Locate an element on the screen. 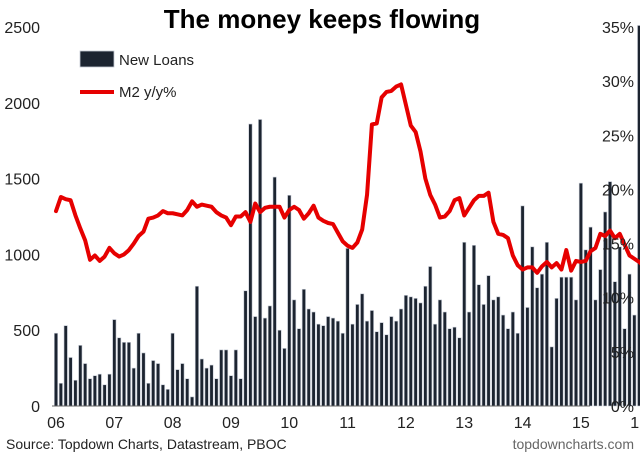  x-axis-tick-label: 16 is located at coordinates (635, 423).